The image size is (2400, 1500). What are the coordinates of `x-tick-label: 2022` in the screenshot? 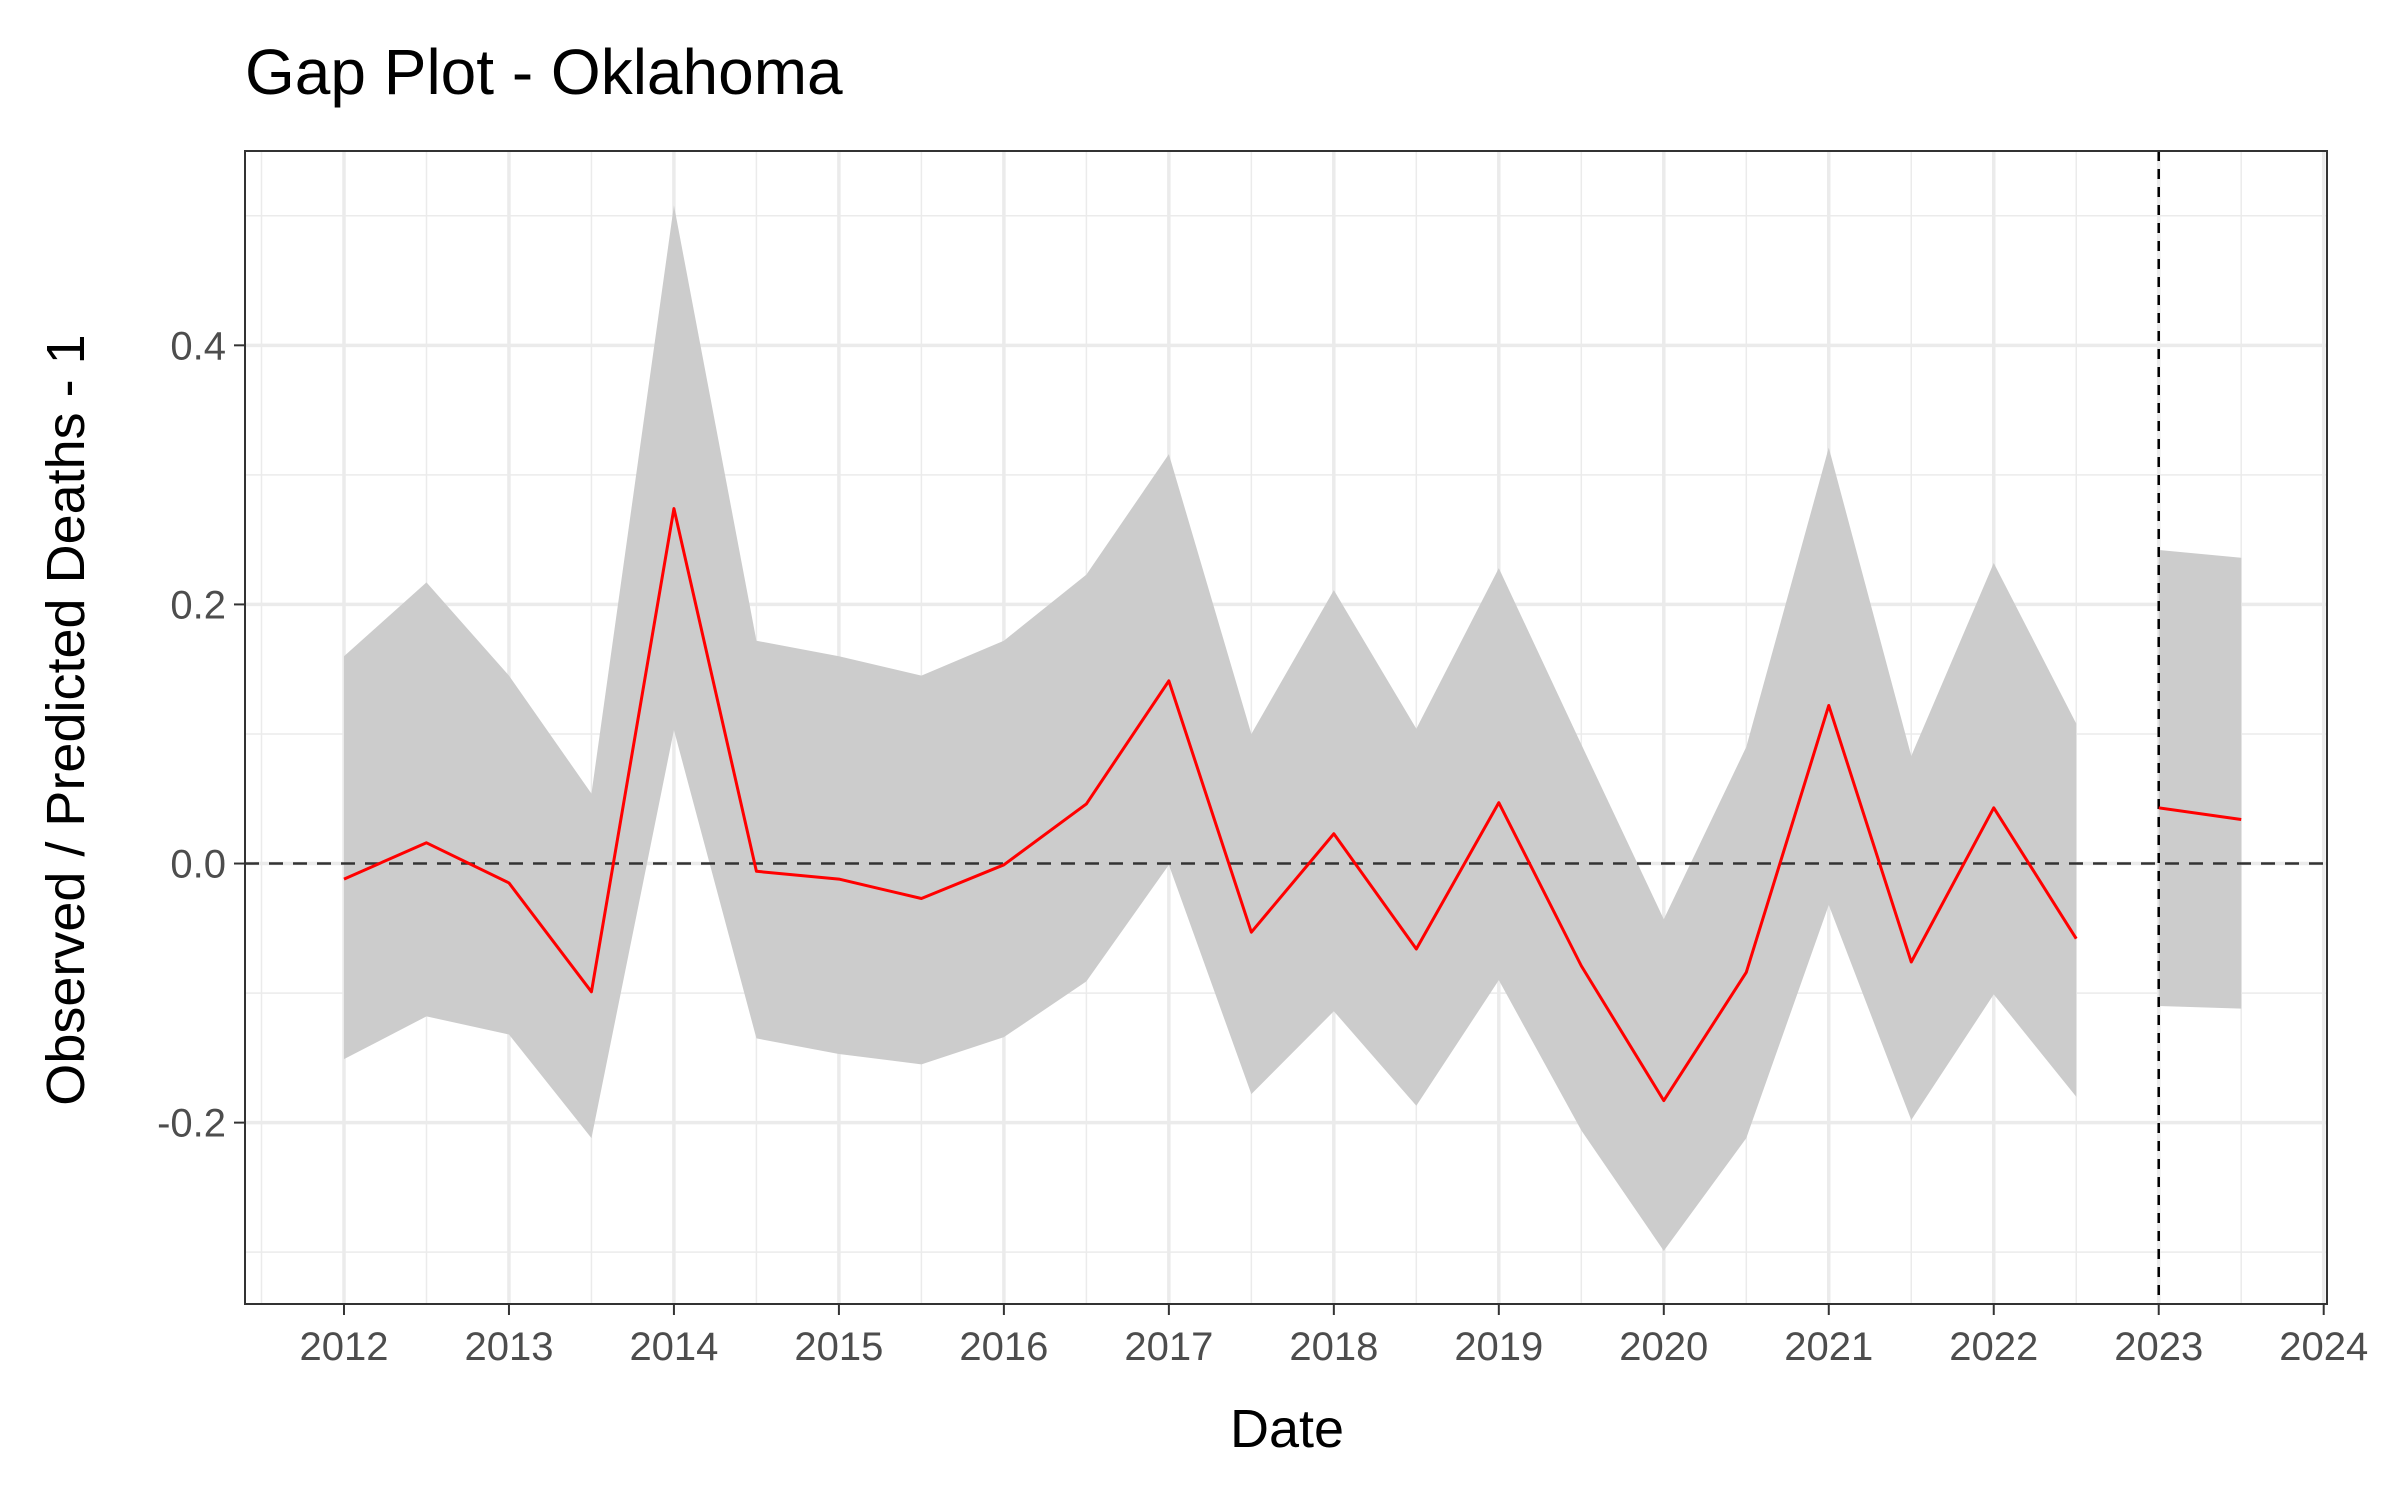 It's located at (1993, 1347).